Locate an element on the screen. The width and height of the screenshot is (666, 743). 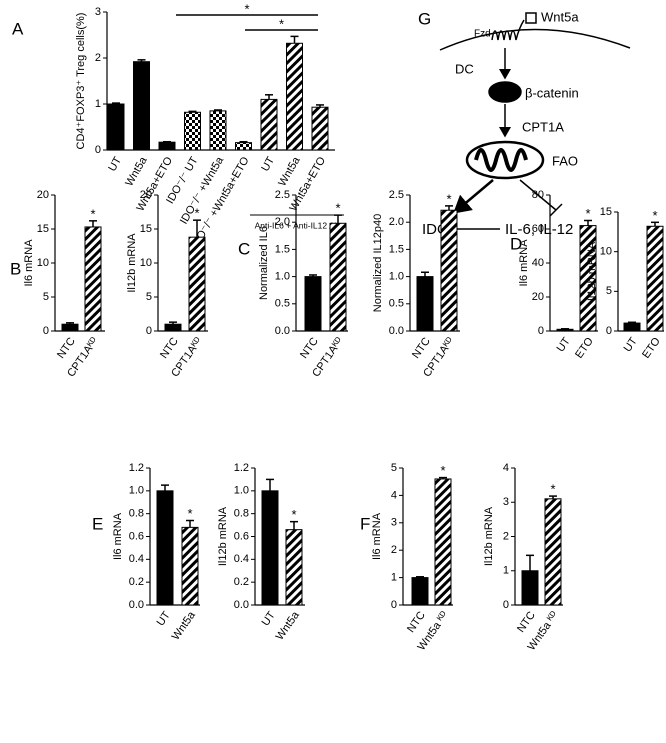
chart: 0 5 10 15 Il12b mRNA UT * ETO is located at coordinates (625, 283).